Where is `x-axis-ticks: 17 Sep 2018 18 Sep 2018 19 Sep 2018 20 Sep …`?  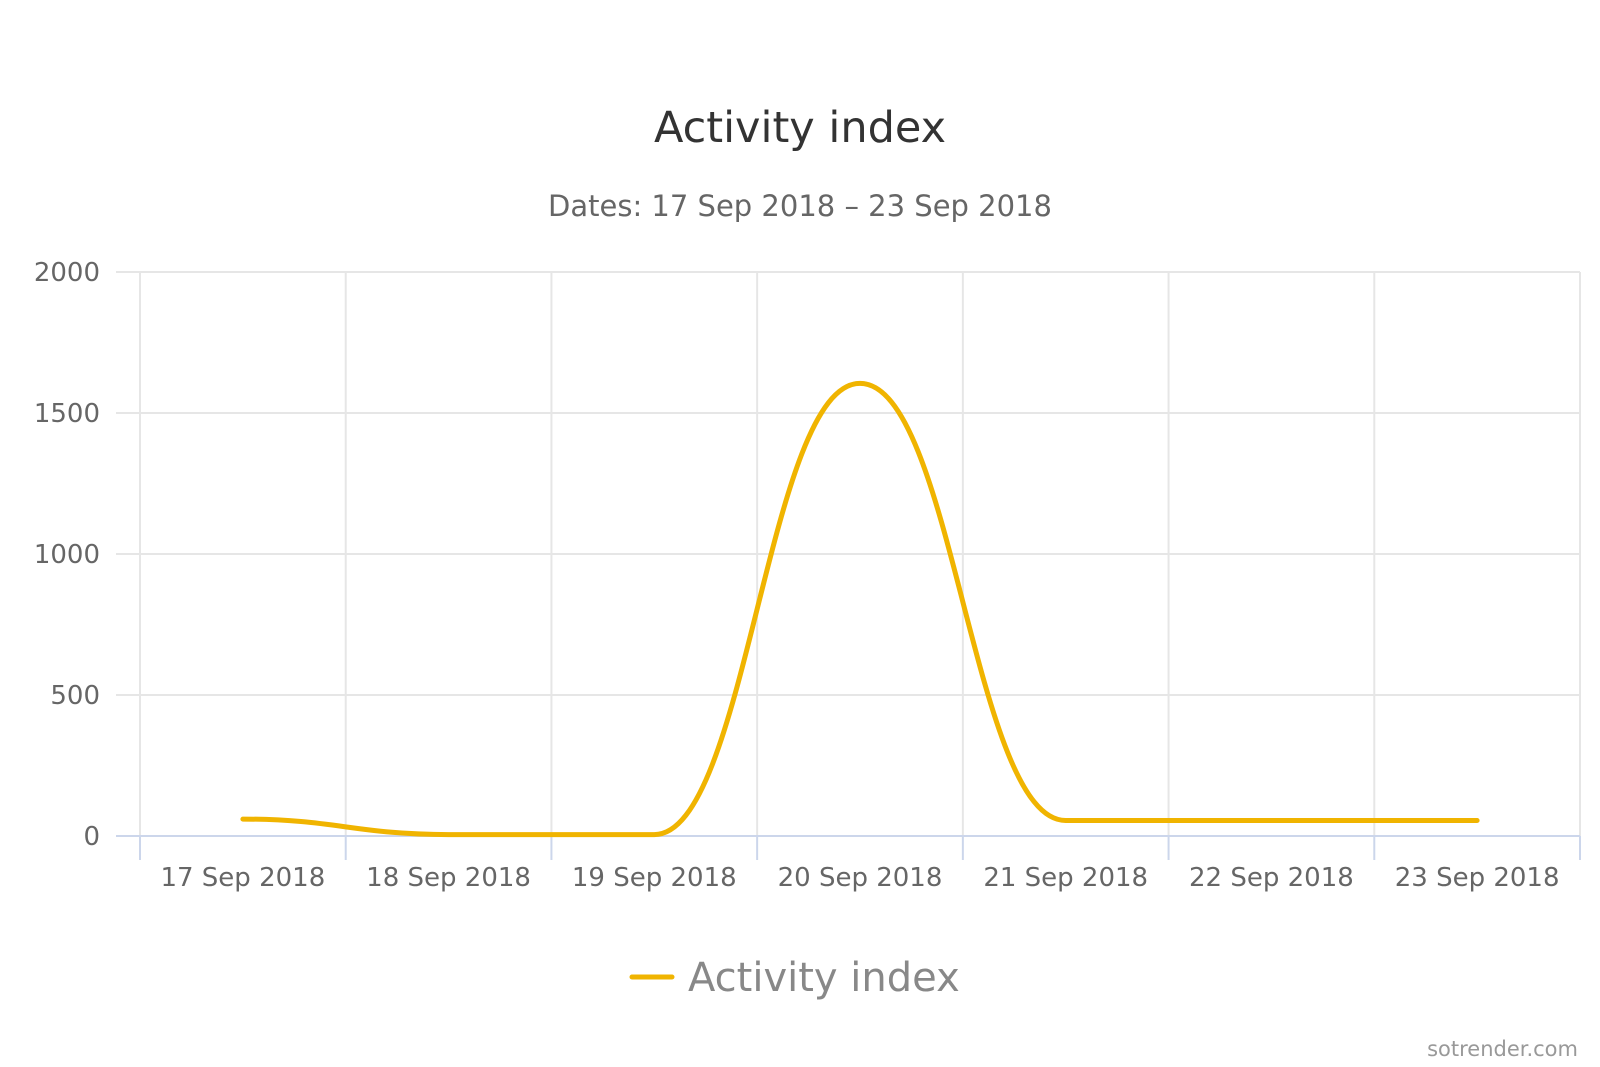
x-axis-ticks: 17 Sep 2018 18 Sep 2018 19 Sep 2018 20 Sep … is located at coordinates (859, 878).